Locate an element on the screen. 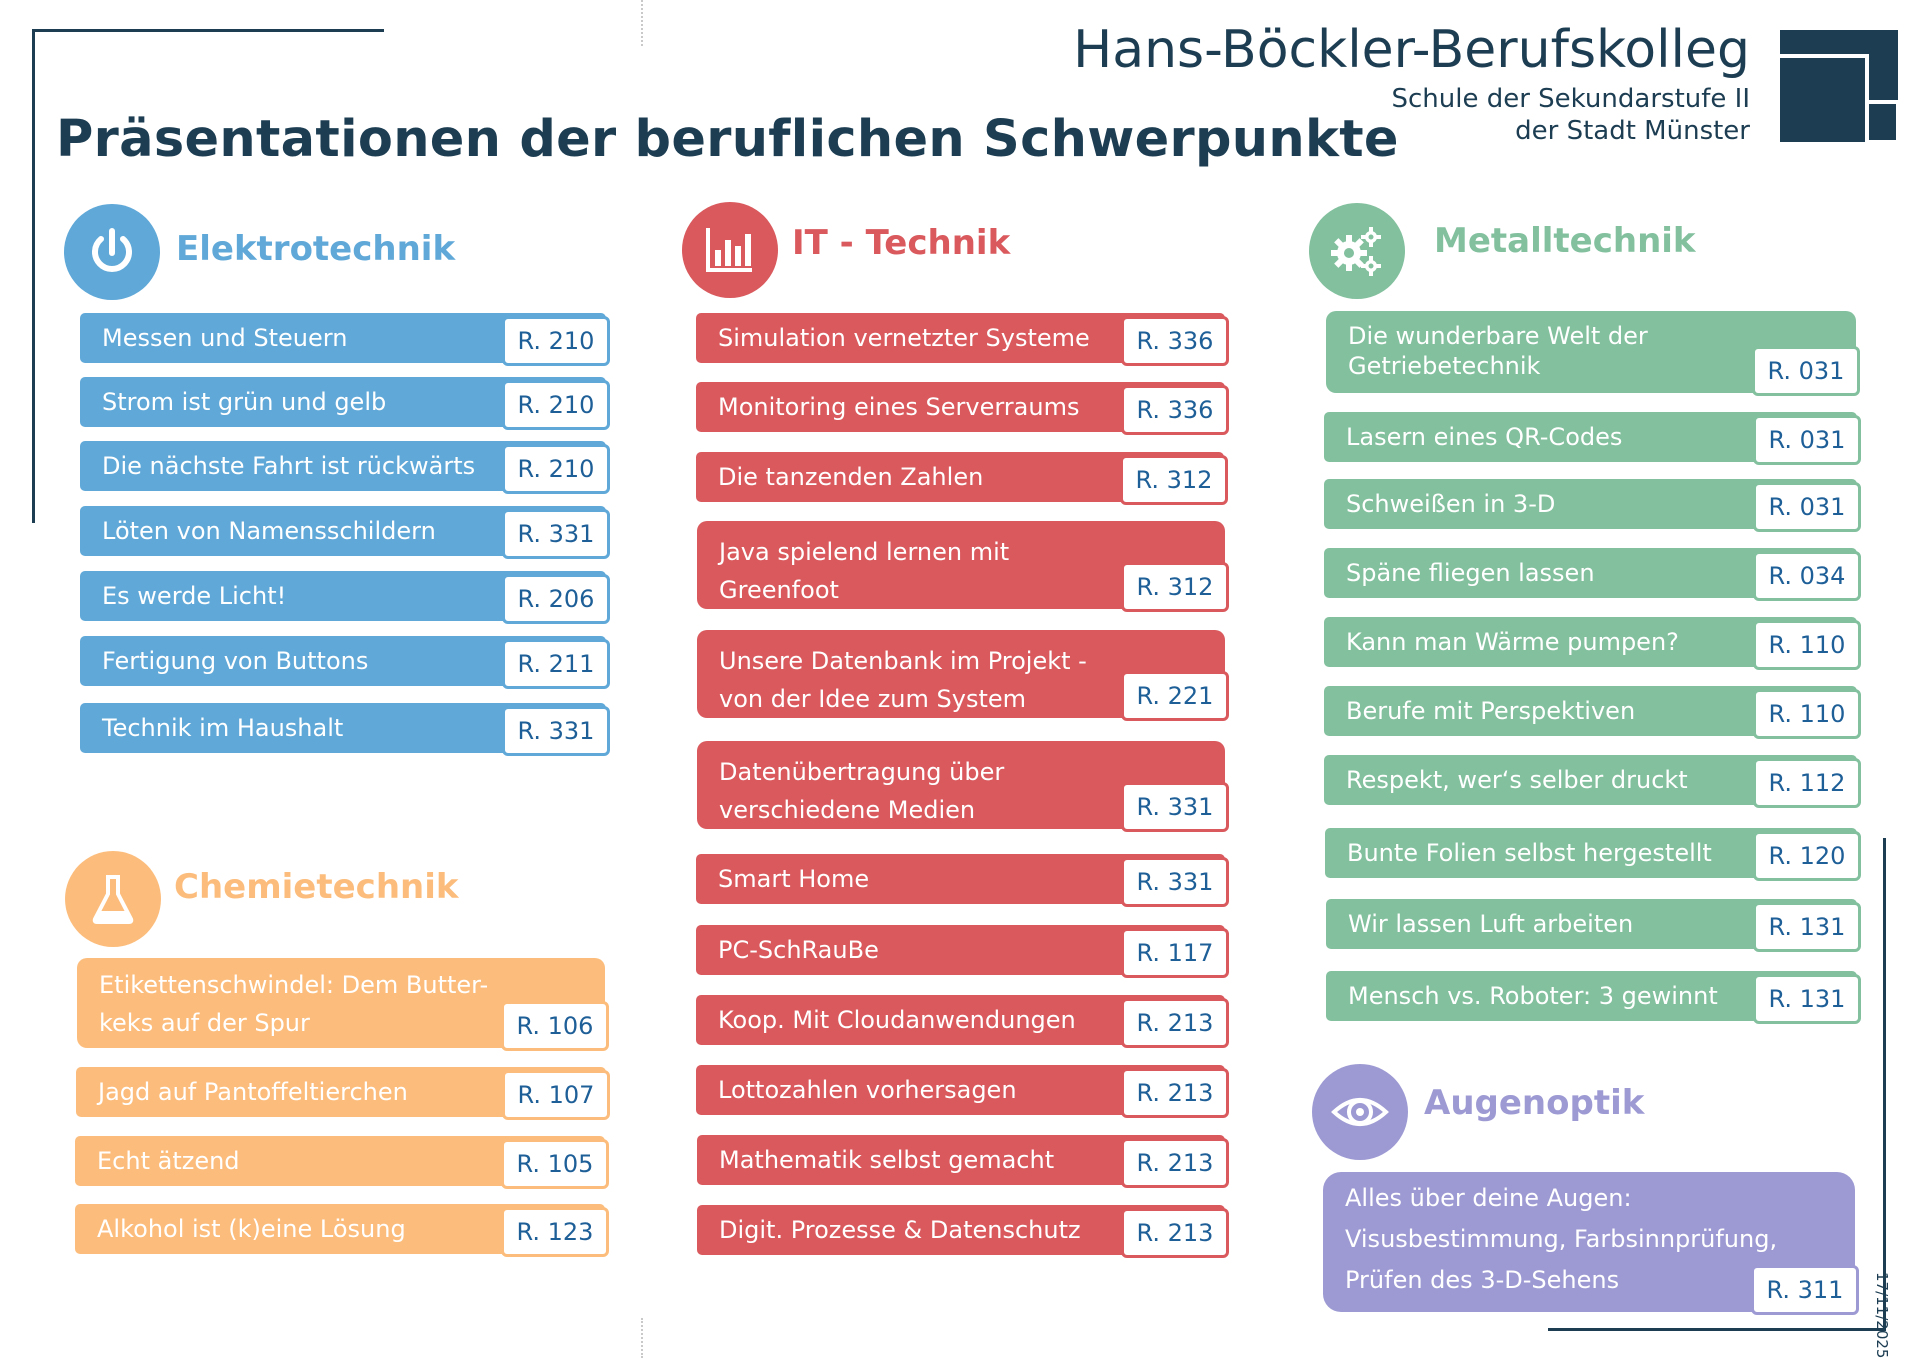  elektrotechnik-item: Fertigung von Buttons R. 211 is located at coordinates (345, 662).